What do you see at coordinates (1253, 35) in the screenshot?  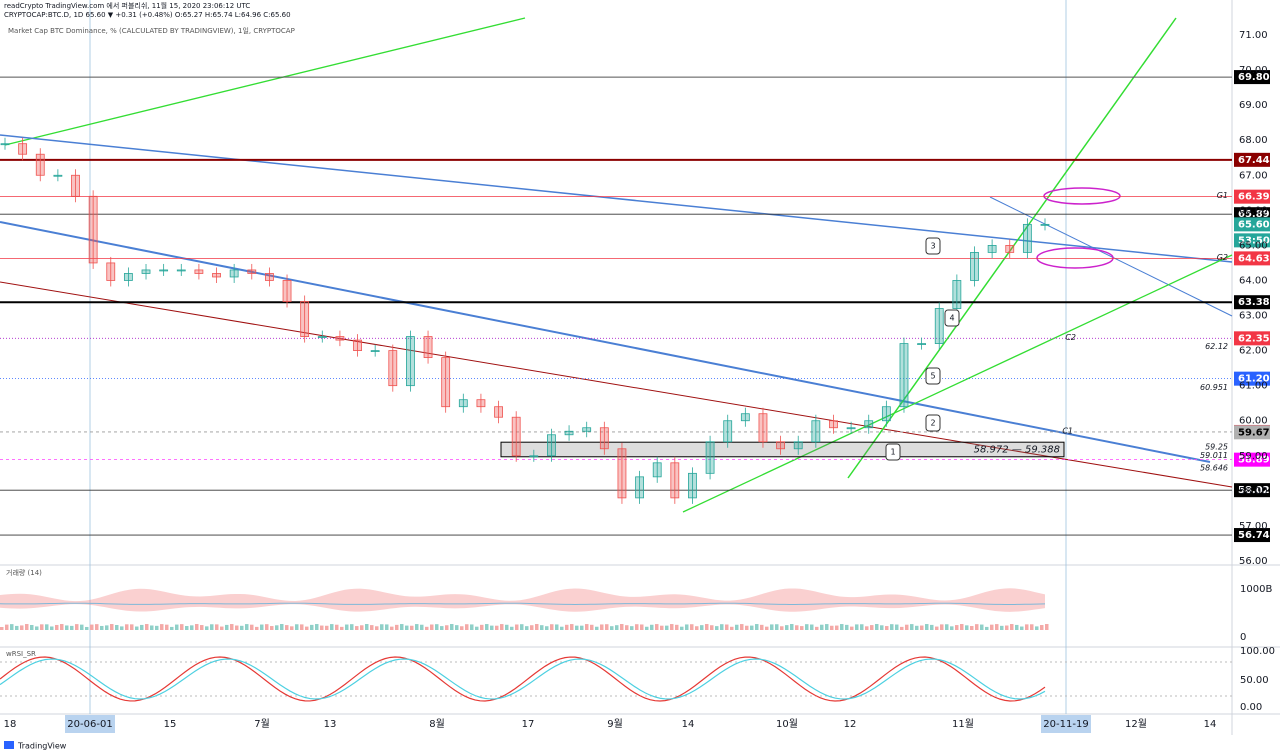 I see `price-tick-label: 71.00` at bounding box center [1253, 35].